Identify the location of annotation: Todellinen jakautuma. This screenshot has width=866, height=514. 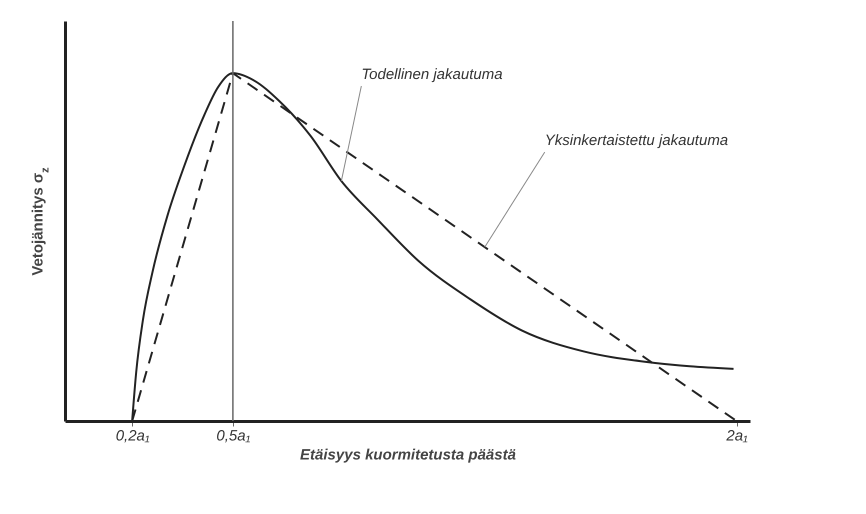
(432, 74).